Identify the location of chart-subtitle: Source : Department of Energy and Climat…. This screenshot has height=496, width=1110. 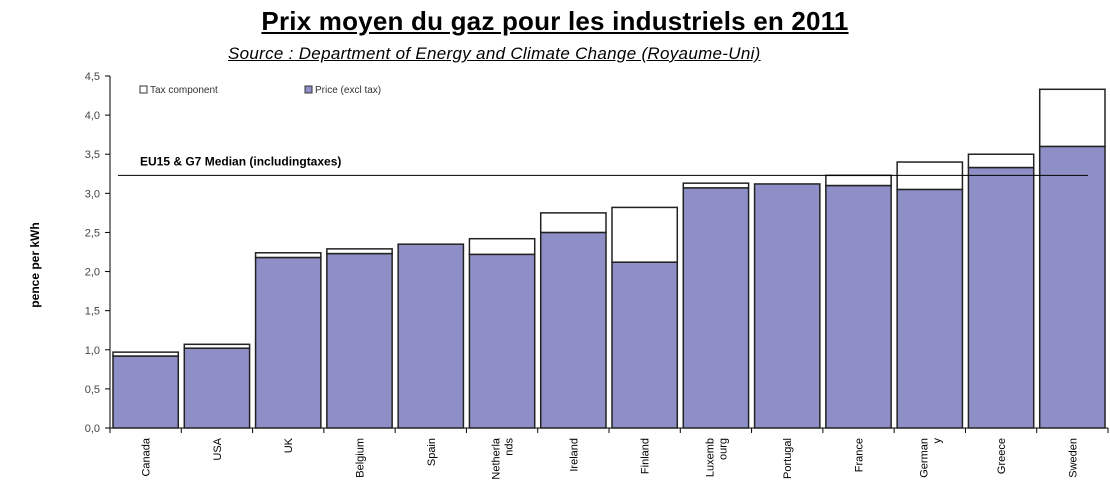
(494, 53).